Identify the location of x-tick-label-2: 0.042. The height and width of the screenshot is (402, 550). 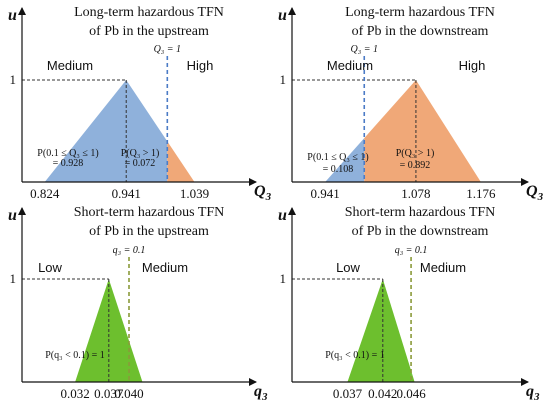
(382, 393).